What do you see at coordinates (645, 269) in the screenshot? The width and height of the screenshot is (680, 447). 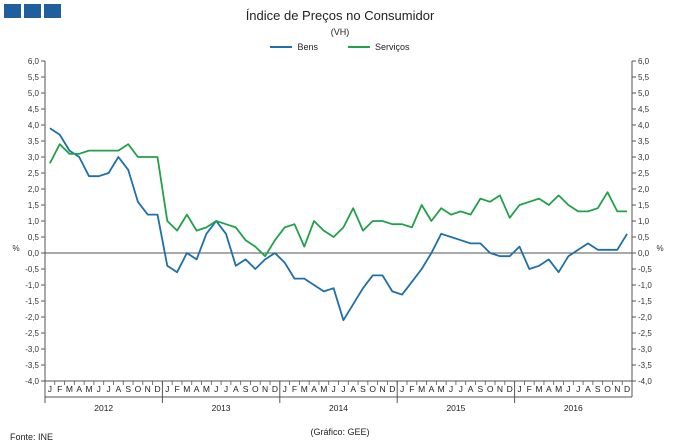 I see `y-tick-label-right: -0,5` at bounding box center [645, 269].